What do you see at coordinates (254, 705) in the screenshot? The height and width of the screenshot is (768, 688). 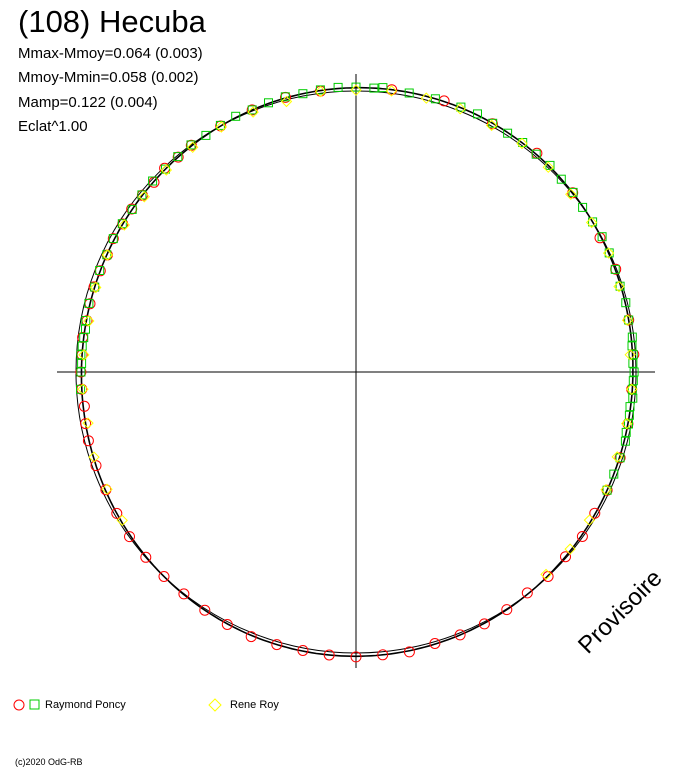 I see `legend-label-roy: Rene Roy` at bounding box center [254, 705].